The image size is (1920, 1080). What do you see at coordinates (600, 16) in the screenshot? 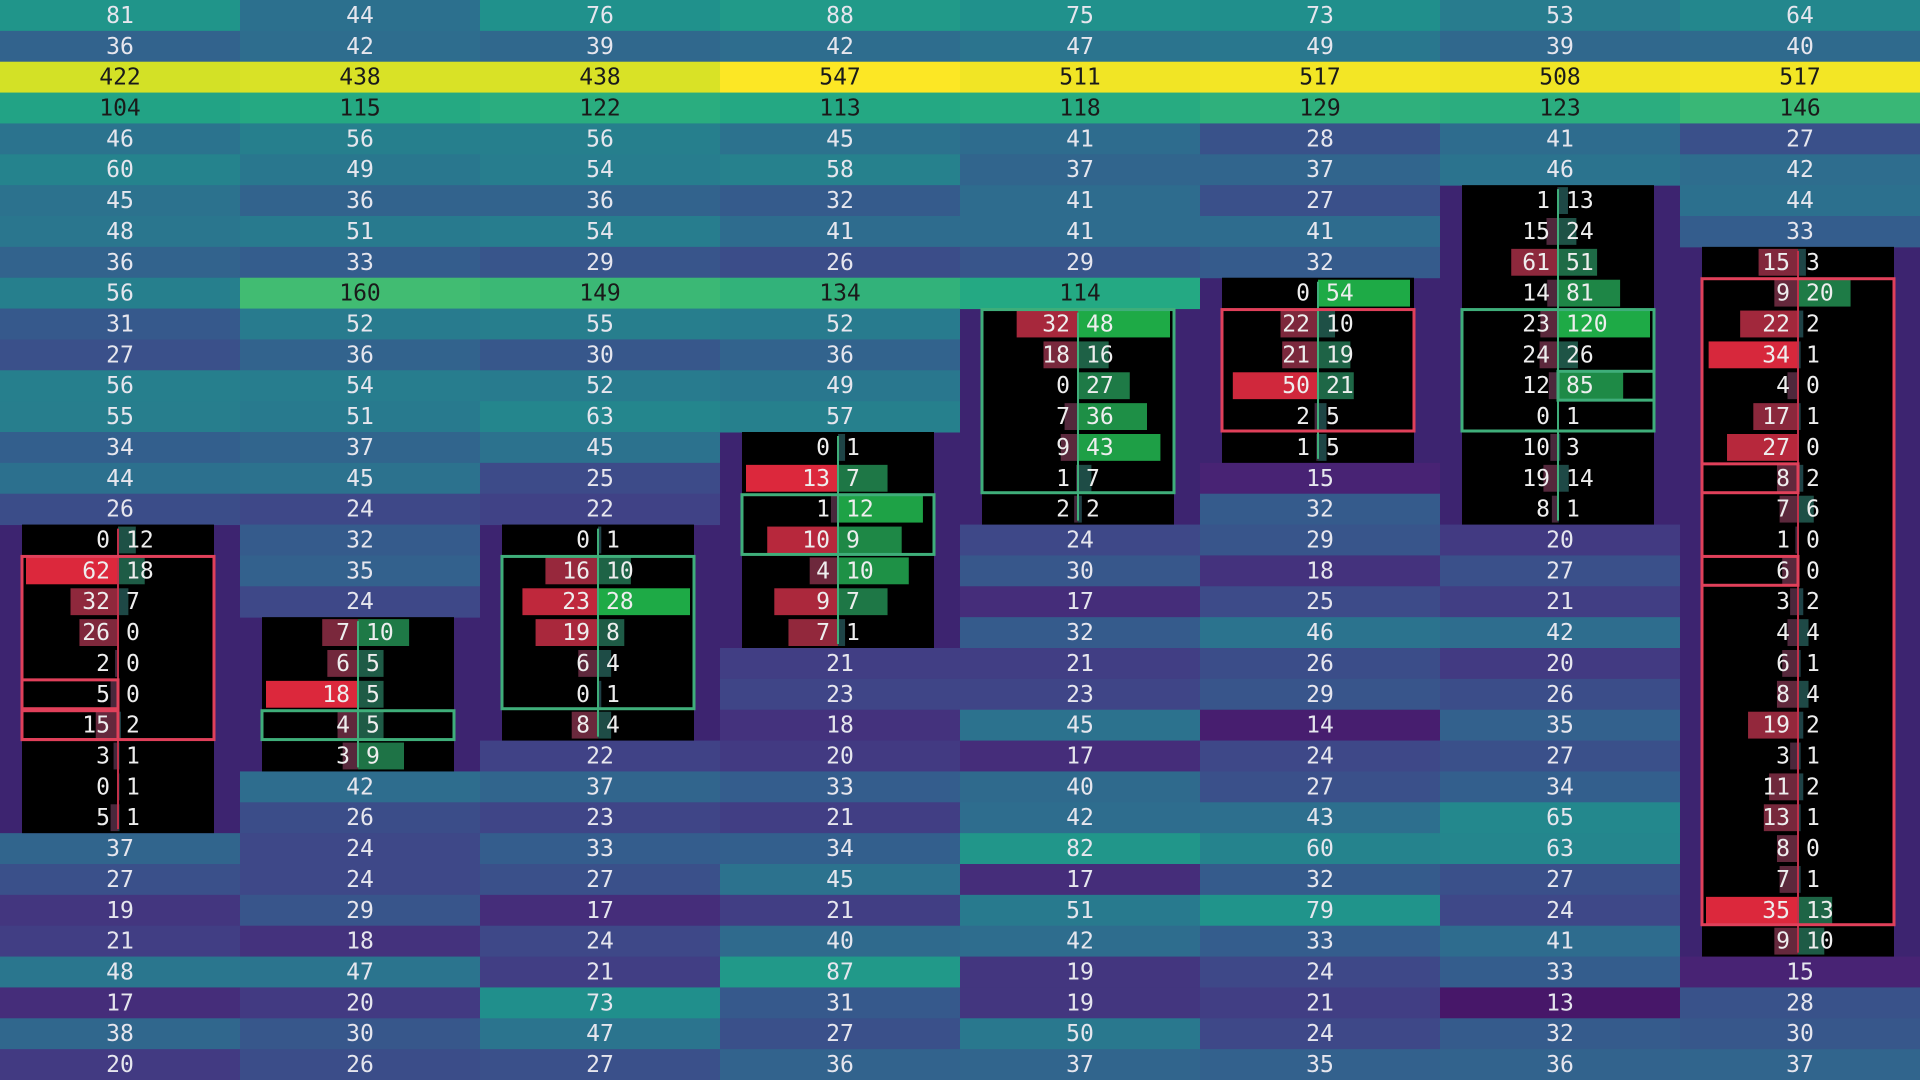
I see `heat-value: 76` at bounding box center [600, 16].